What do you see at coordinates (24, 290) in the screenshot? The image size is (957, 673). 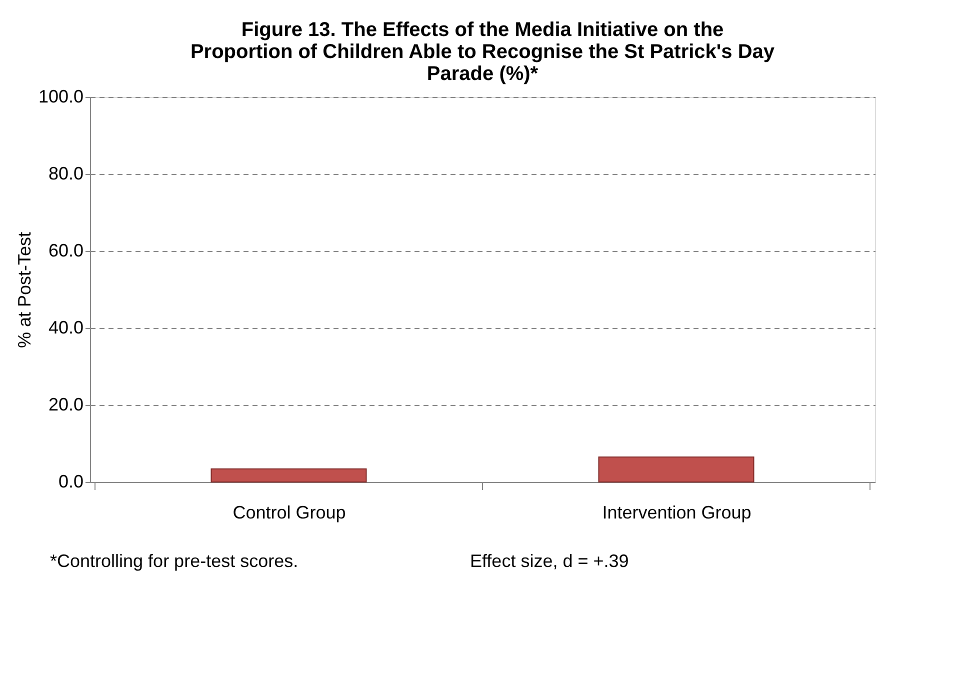 I see `y-axis-title: % at Post-Test` at bounding box center [24, 290].